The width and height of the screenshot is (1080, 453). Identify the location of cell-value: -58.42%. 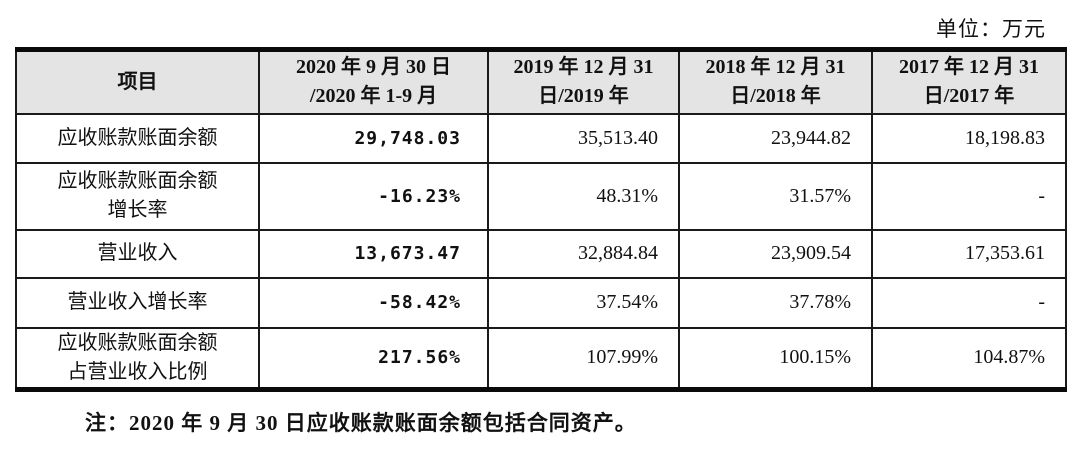
(373, 302).